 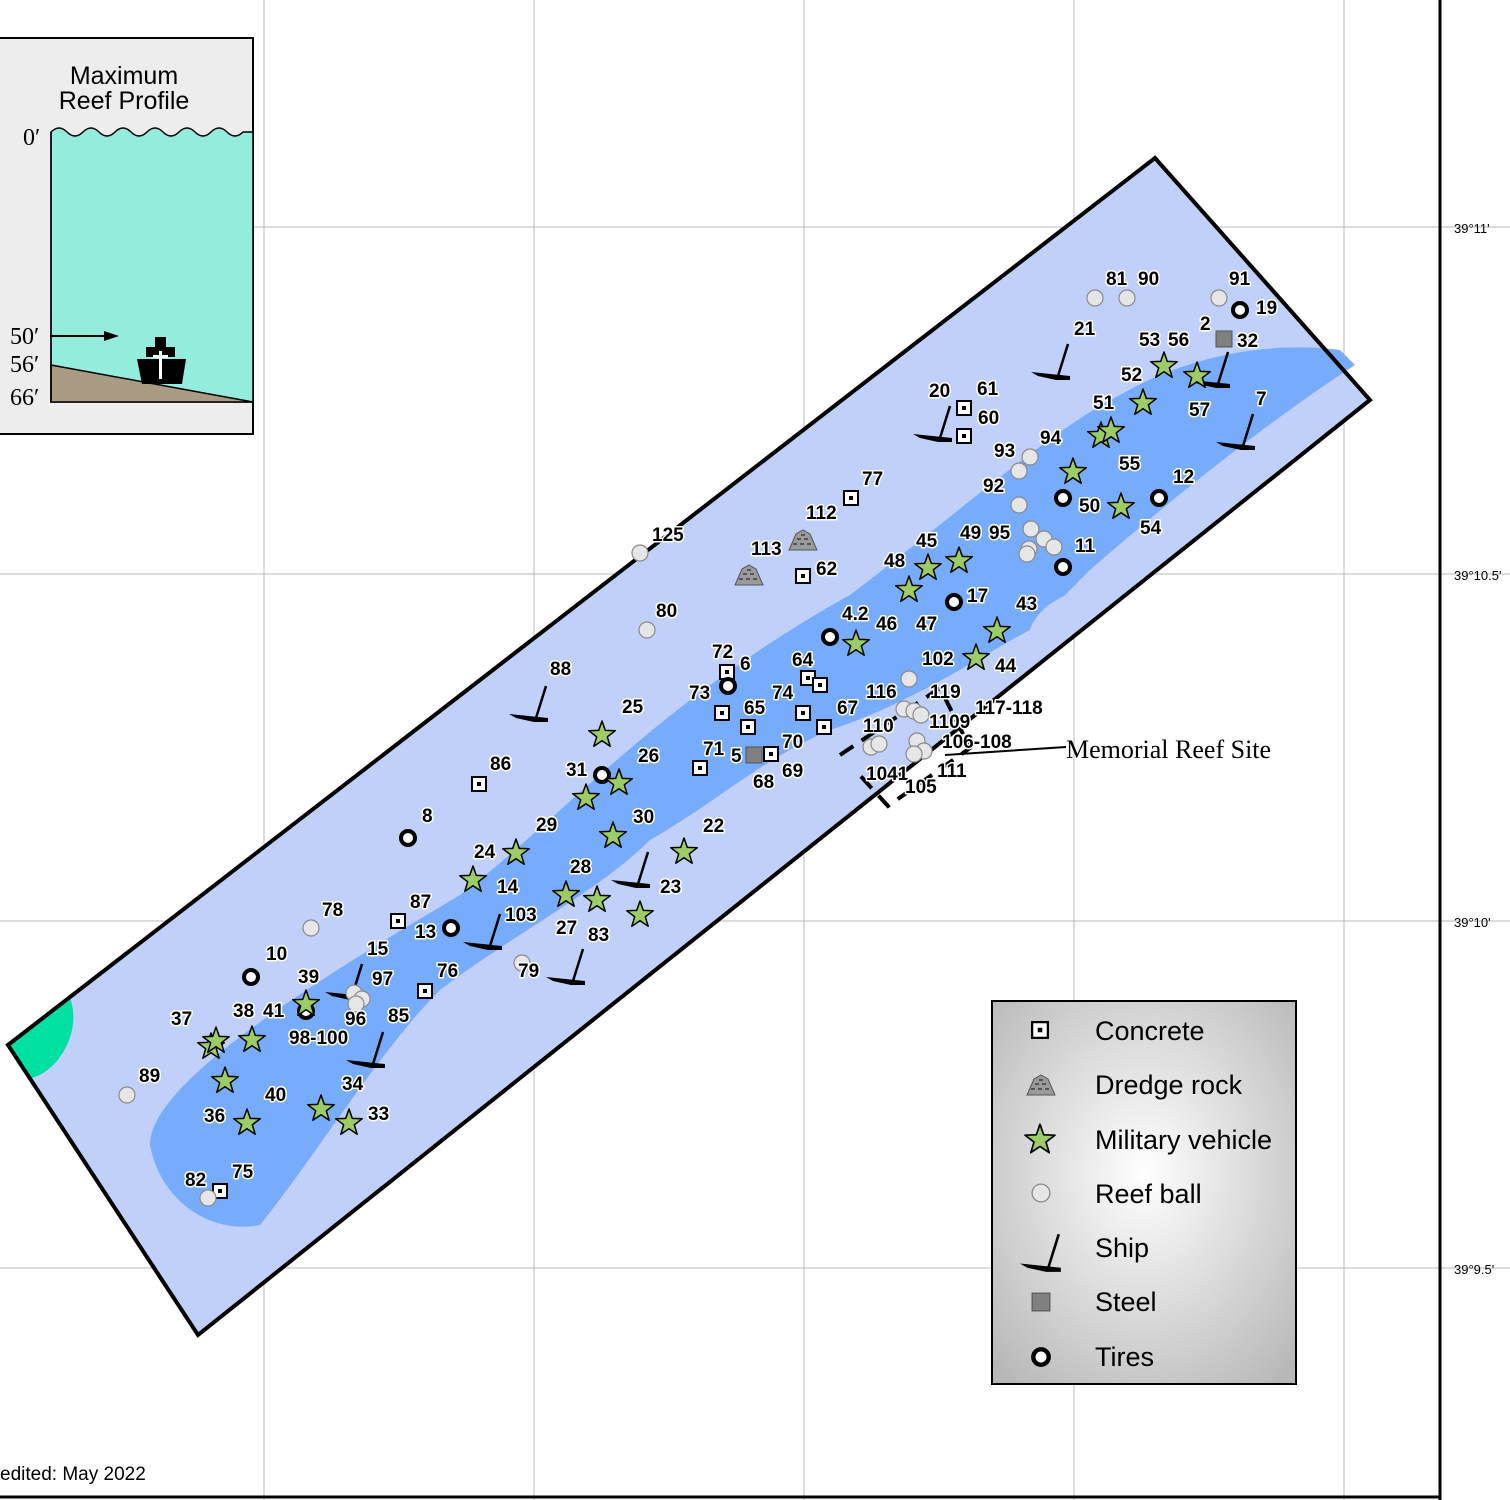 What do you see at coordinates (124, 101) in the screenshot?
I see `inset-title-line2: Reef Profile` at bounding box center [124, 101].